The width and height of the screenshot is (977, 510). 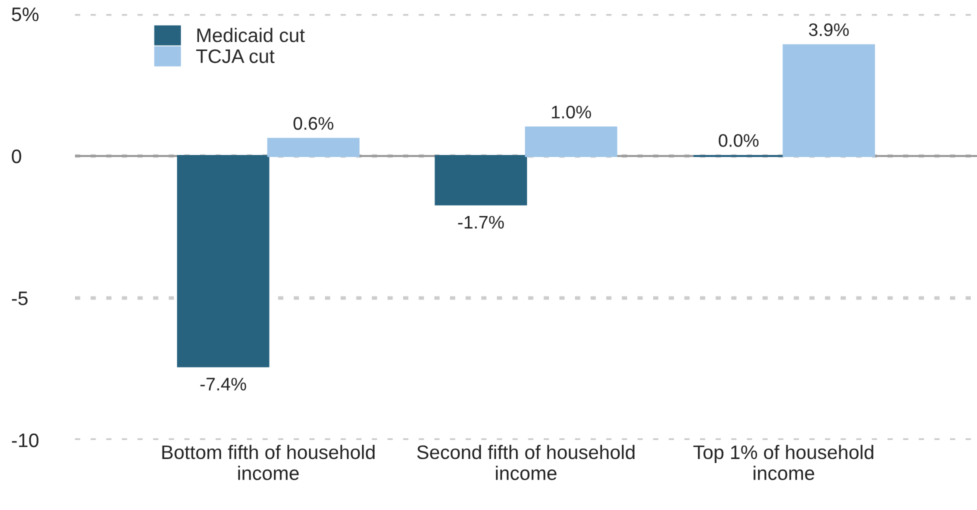 I want to click on y-tick-label: -5, so click(x=20, y=299).